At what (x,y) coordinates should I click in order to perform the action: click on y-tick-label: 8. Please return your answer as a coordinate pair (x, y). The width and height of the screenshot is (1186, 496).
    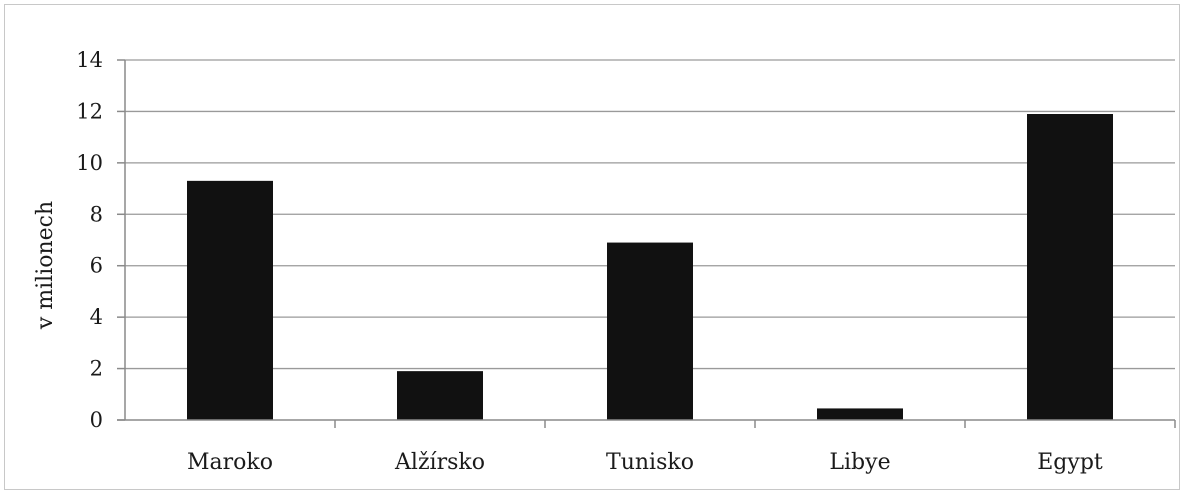
    Looking at the image, I should click on (96, 214).